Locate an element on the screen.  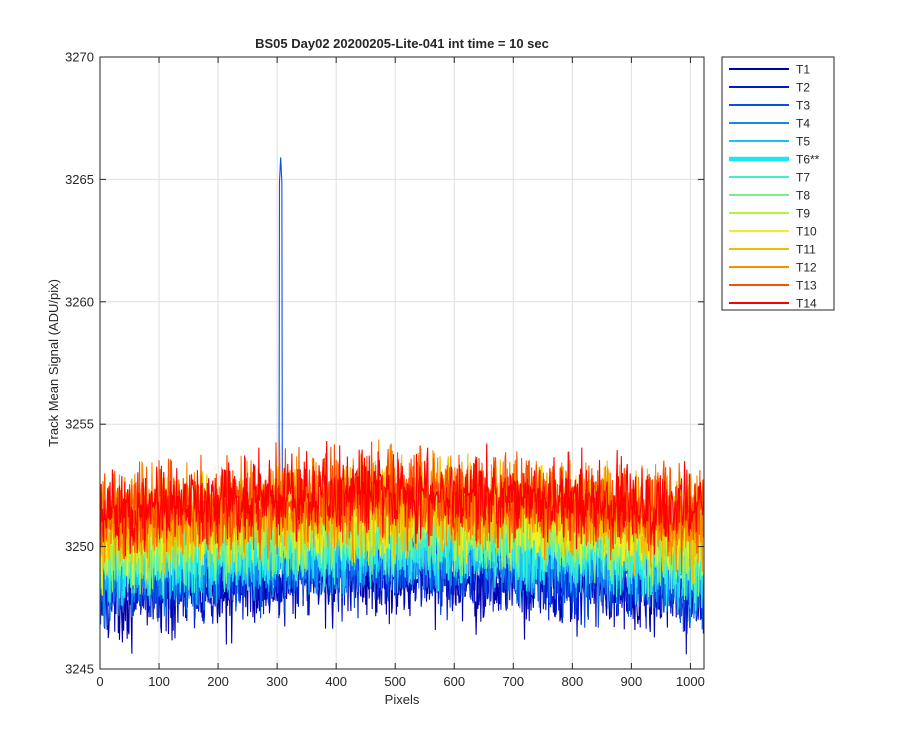
legend-label: T11 is located at coordinates (806, 250).